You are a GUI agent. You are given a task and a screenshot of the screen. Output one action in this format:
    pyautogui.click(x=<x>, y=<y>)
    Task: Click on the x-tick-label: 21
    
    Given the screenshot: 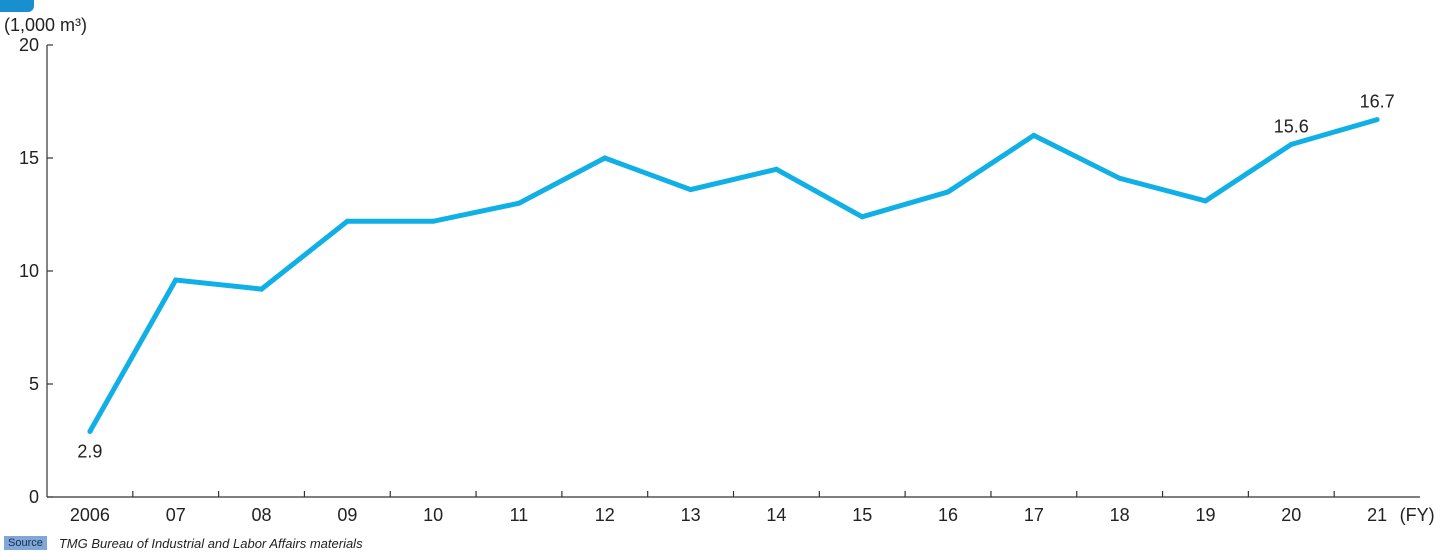 What is the action you would take?
    pyautogui.click(x=1377, y=515)
    